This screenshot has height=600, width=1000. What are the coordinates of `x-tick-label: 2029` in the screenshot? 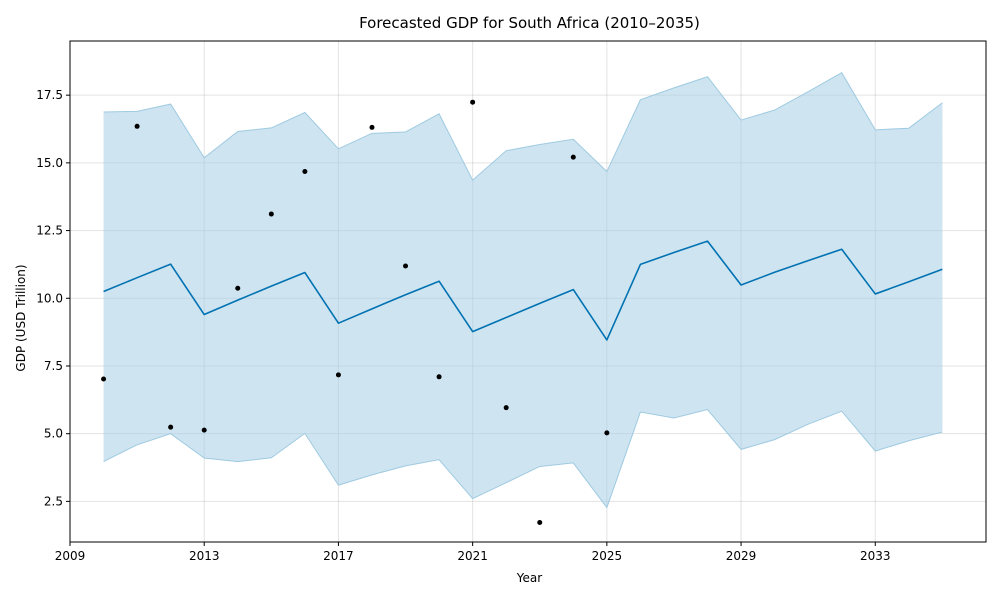 It's located at (741, 556).